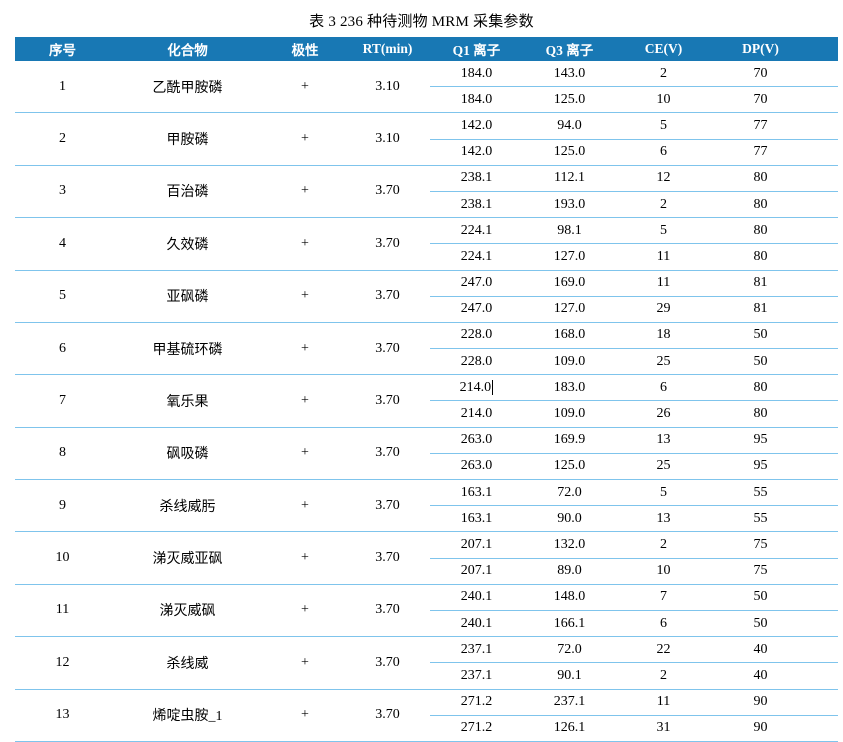 This screenshot has height=742, width=843. I want to click on cell-no: 7, so click(62, 401).